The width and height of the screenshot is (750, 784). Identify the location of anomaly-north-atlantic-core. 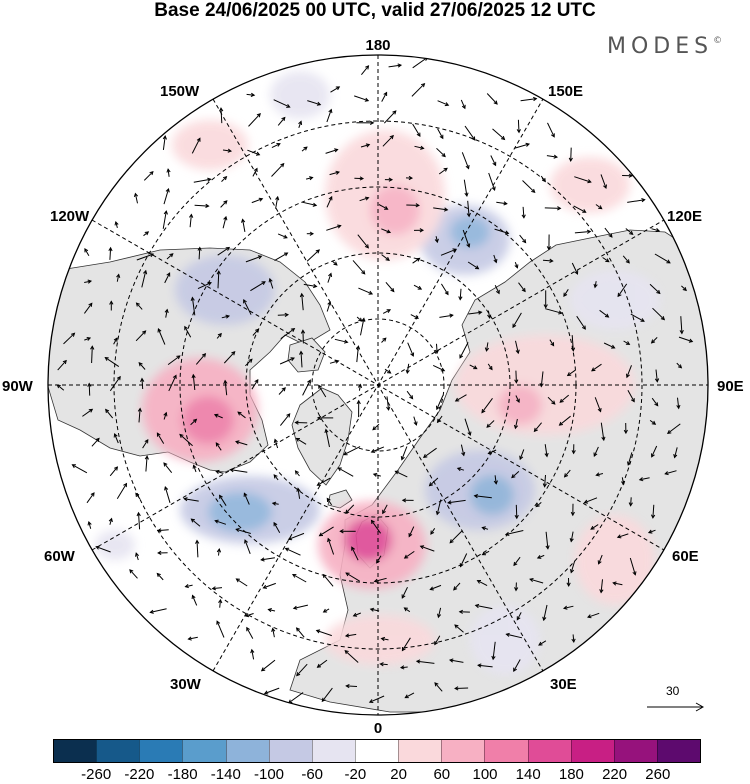
(240, 512).